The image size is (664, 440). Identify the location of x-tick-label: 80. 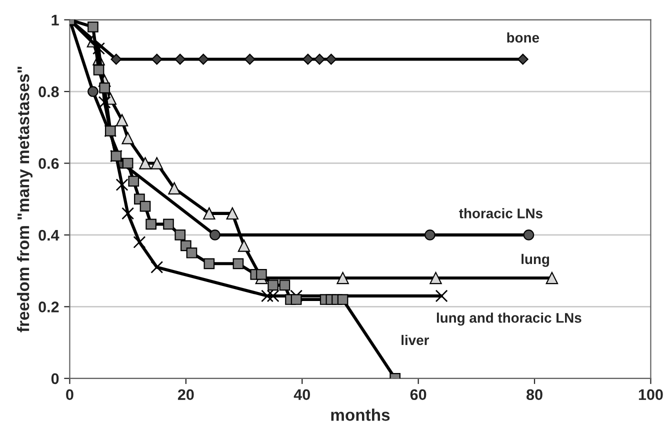
(534, 394).